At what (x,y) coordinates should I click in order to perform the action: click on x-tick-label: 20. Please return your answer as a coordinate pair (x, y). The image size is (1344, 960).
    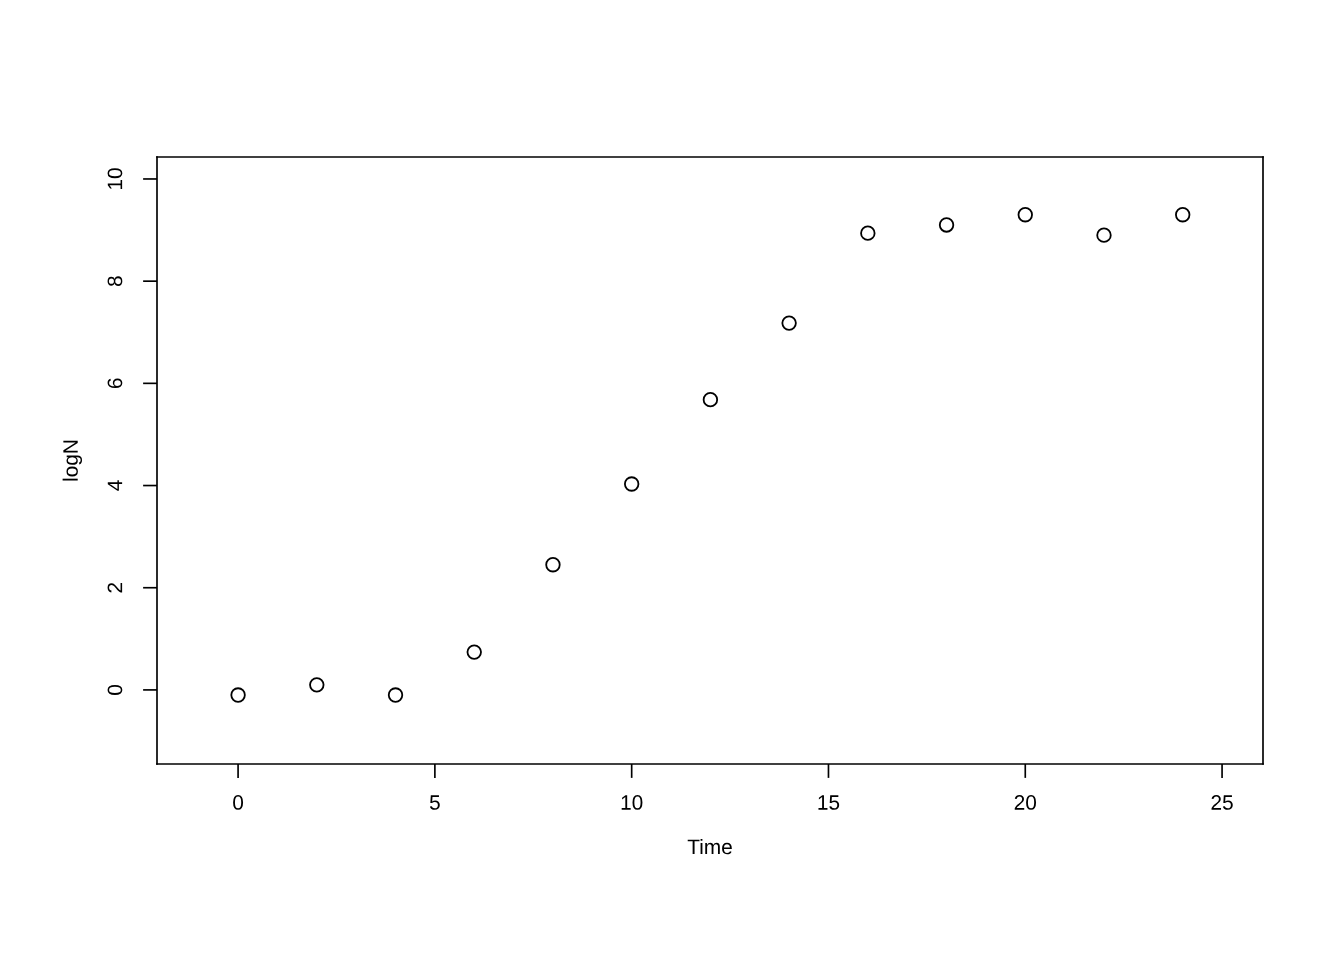
    Looking at the image, I should click on (1025, 802).